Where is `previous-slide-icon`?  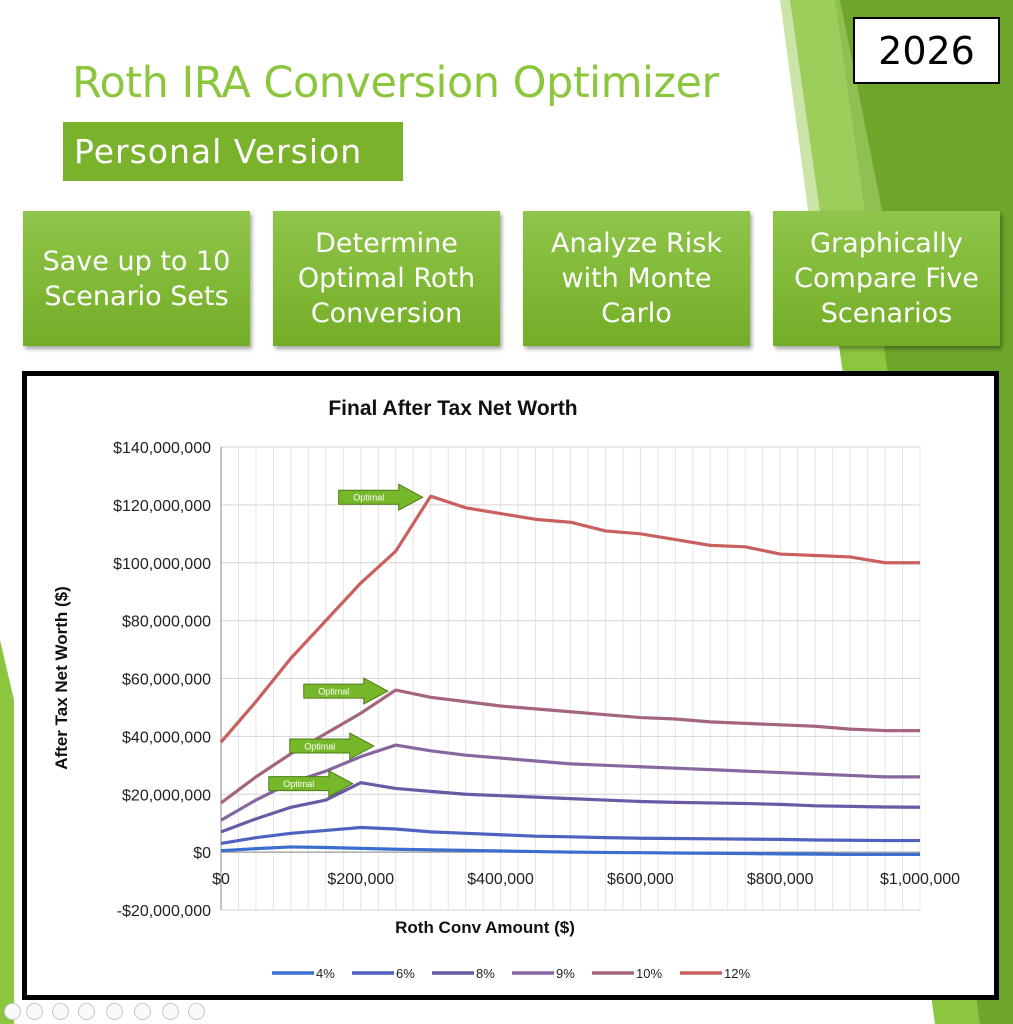
previous-slide-icon is located at coordinates (12, 1011).